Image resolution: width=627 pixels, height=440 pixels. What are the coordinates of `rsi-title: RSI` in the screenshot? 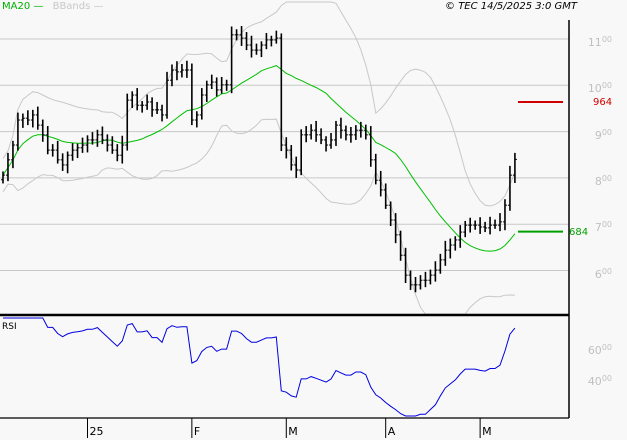 It's located at (9, 327).